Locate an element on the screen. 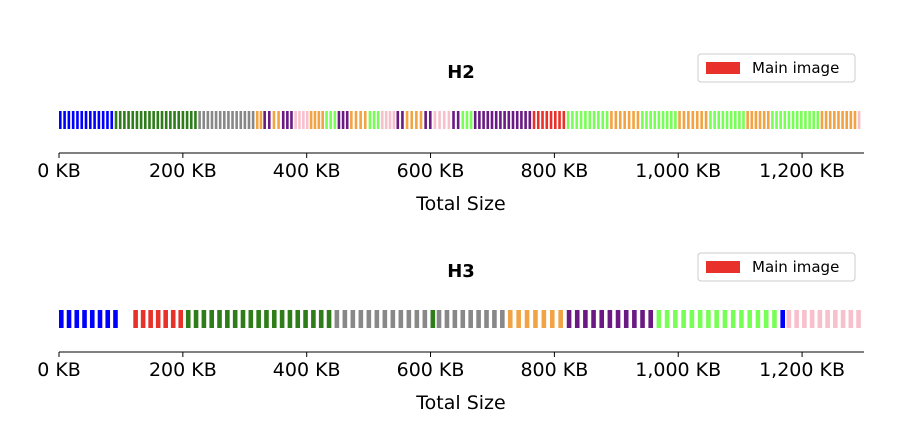 Image resolution: width=922 pixels, height=436 pixels. chart-h3-title: H3 is located at coordinates (461, 271).